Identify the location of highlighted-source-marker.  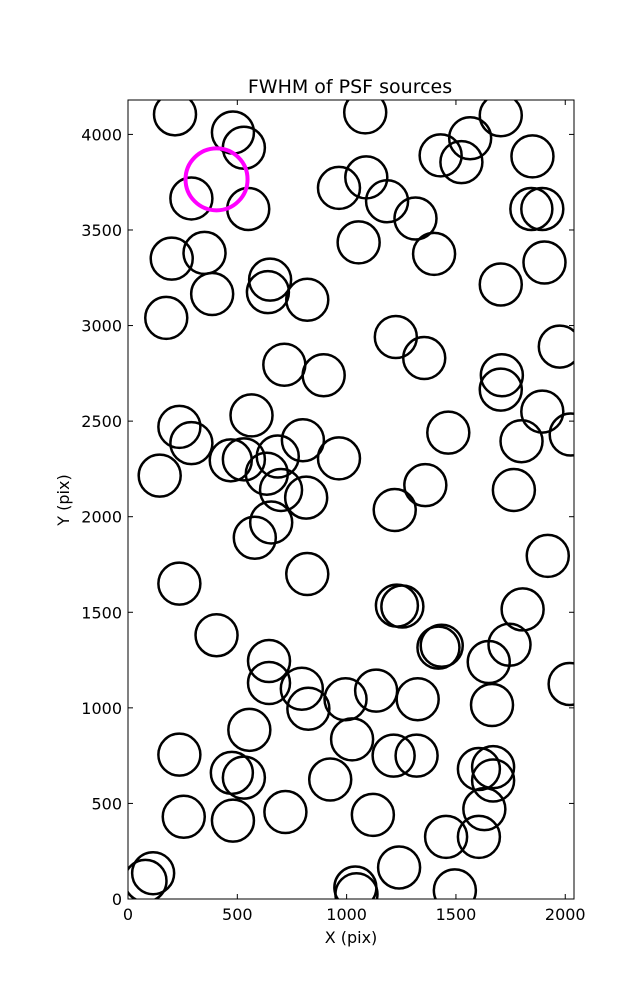
(216, 179).